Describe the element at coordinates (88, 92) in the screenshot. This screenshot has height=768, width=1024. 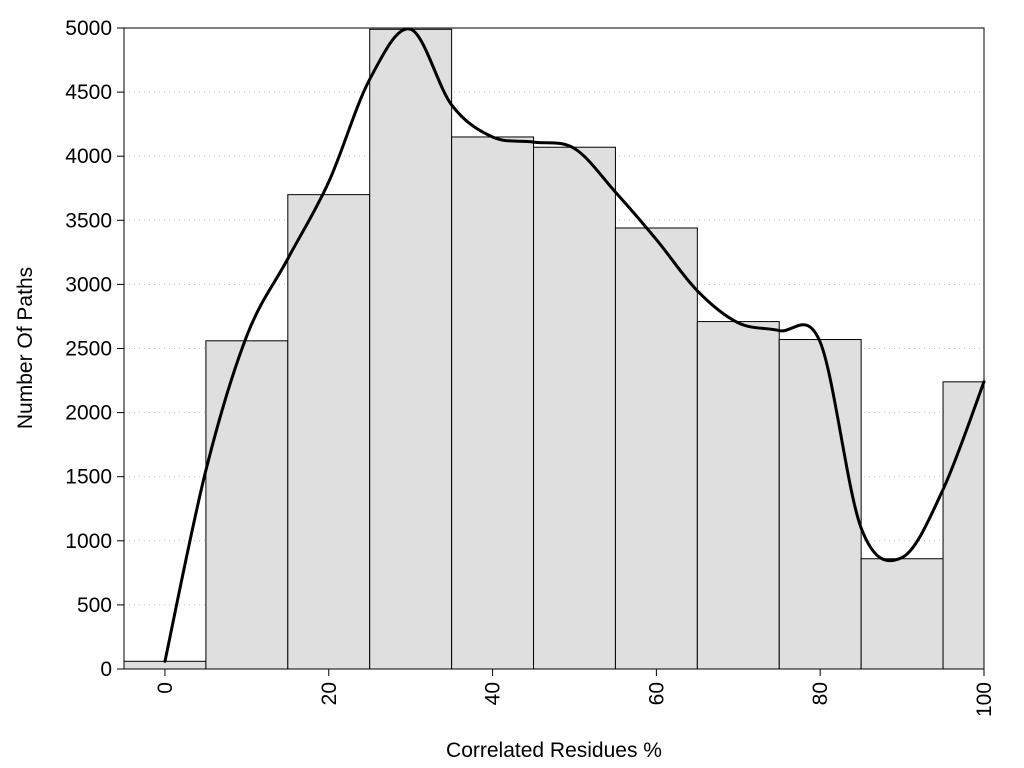
I see `y-tick-label: 4500` at that location.